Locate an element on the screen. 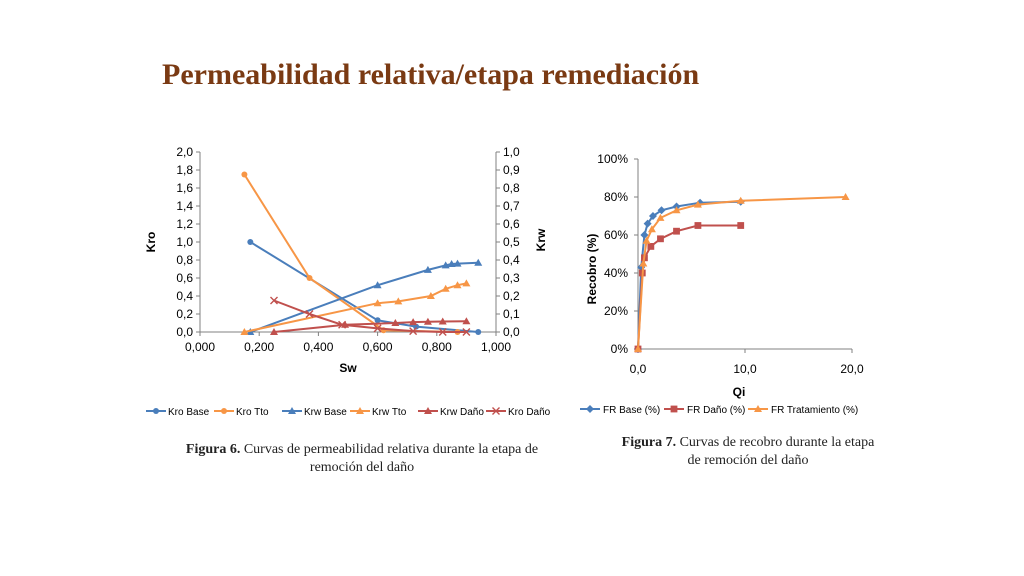  y2-tick-label: 0,5 is located at coordinates (511, 242).